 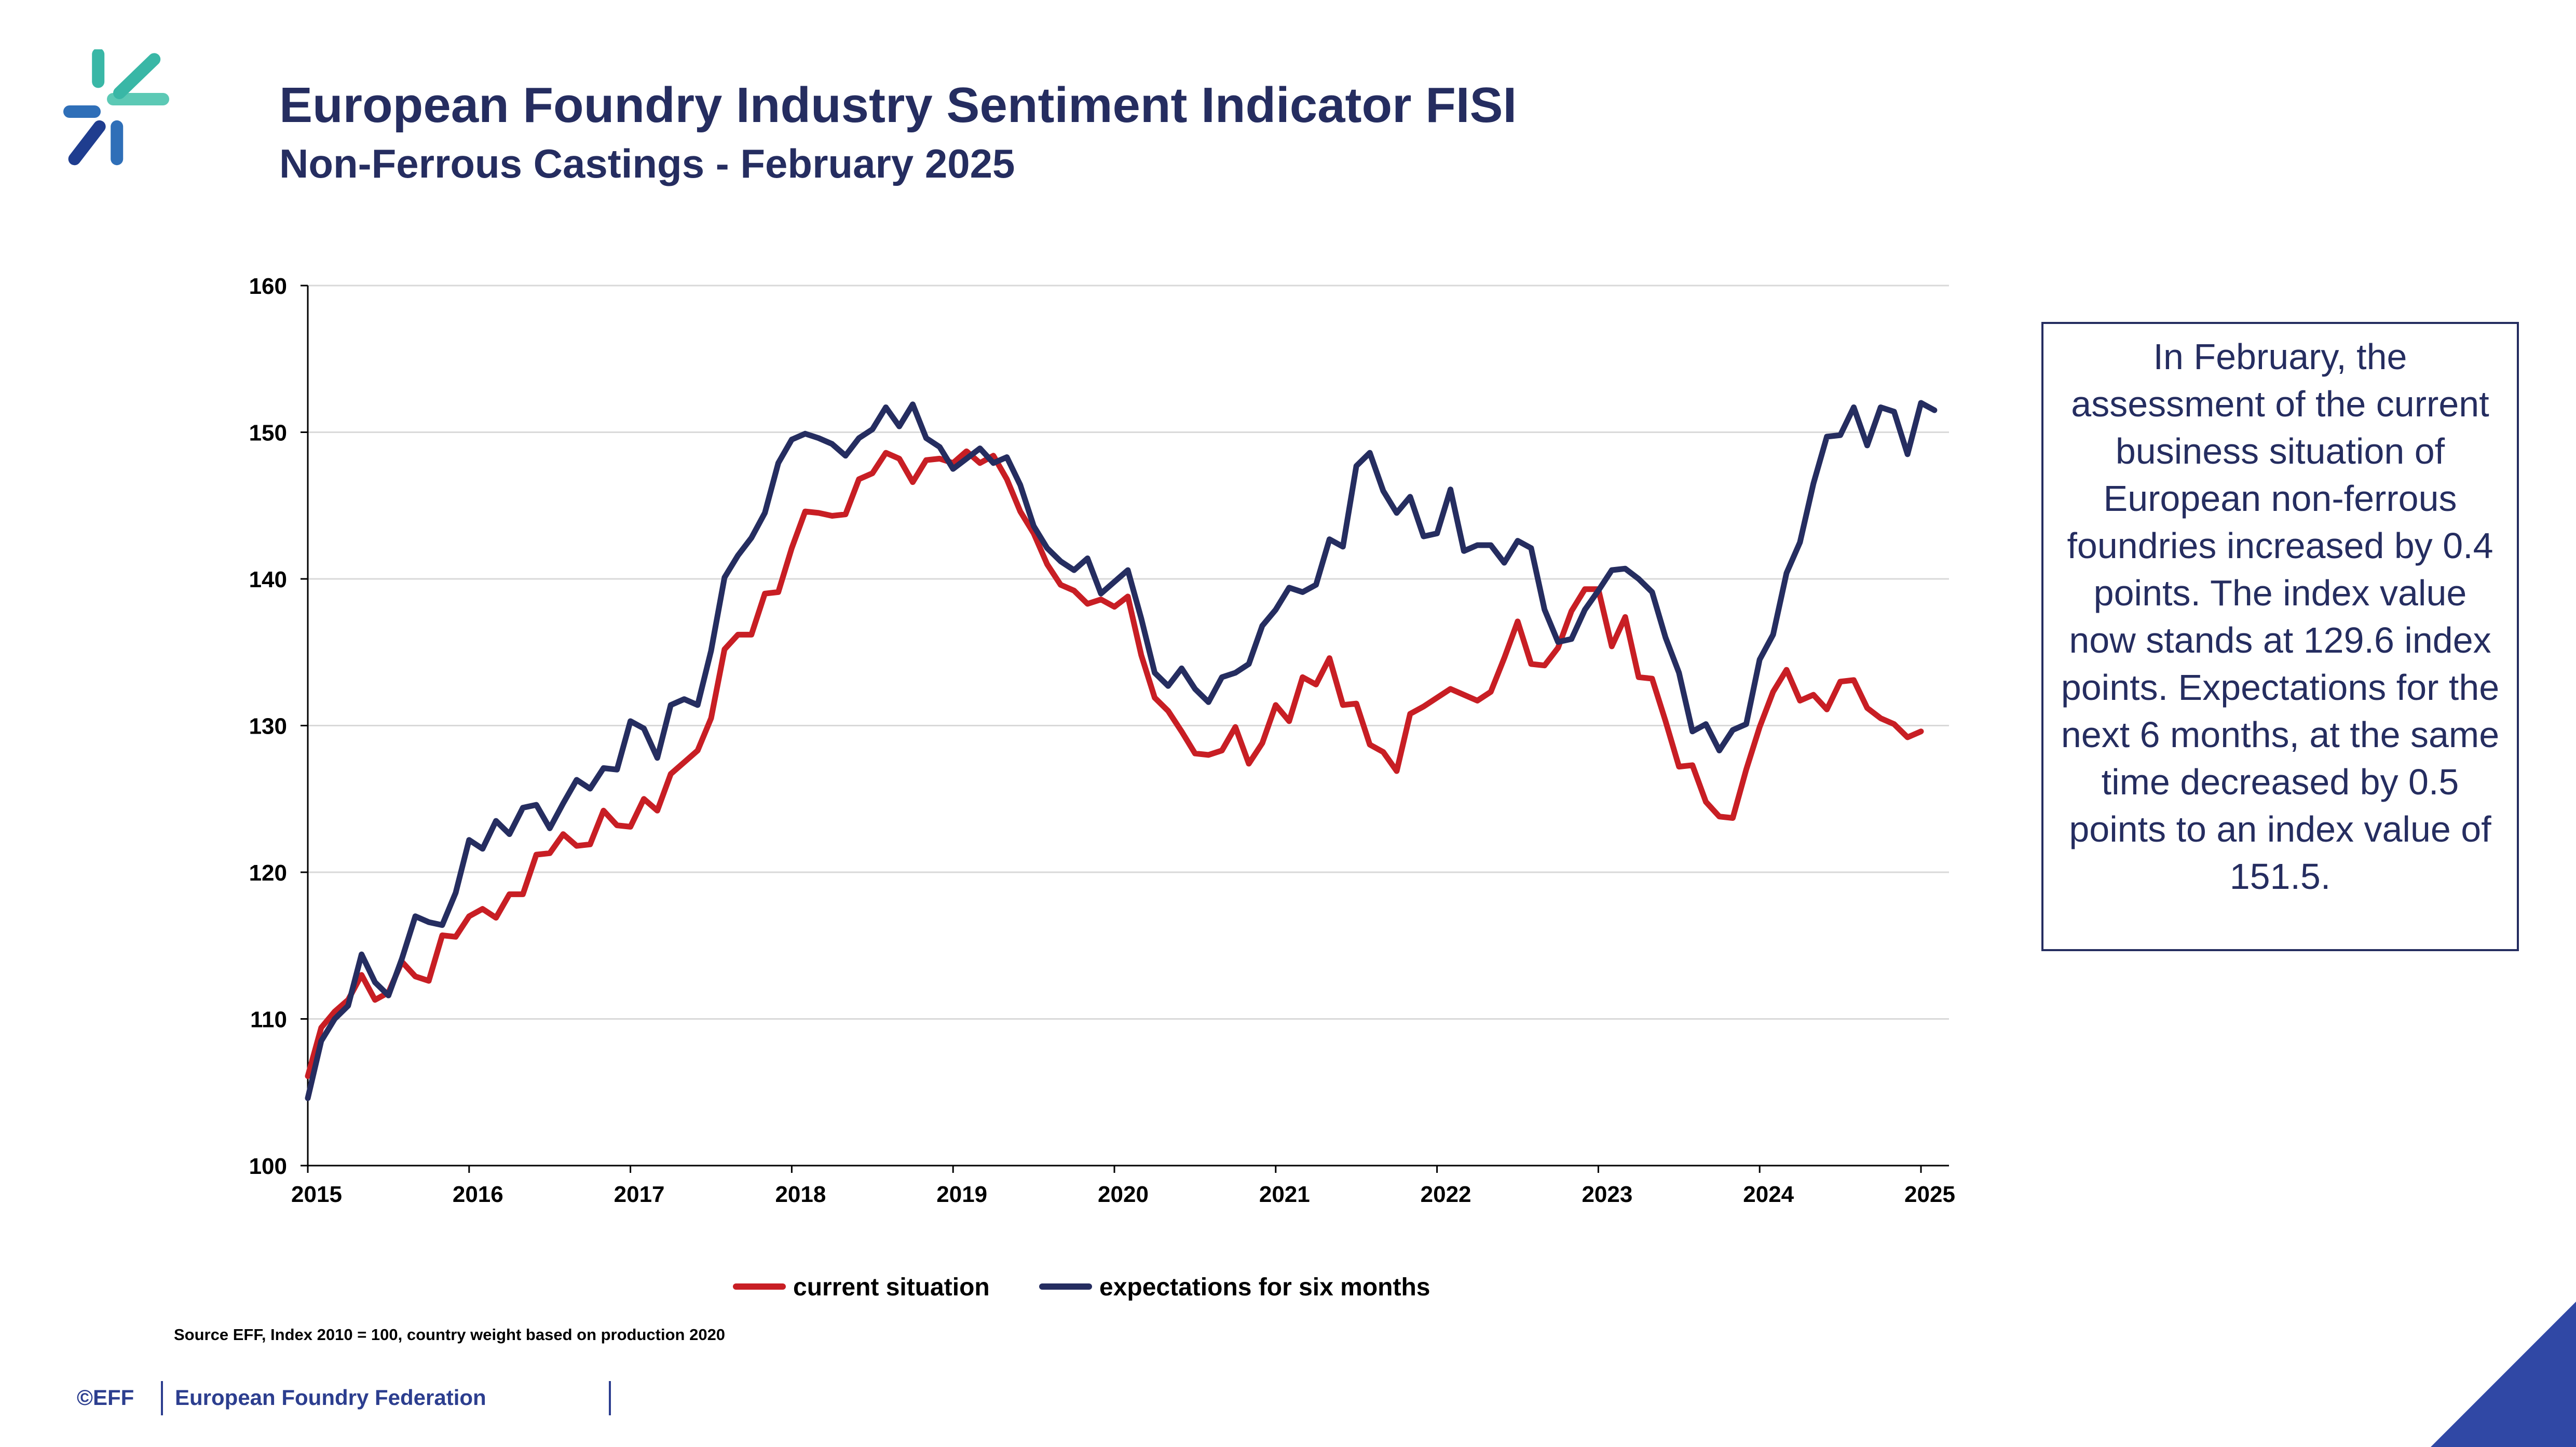 What do you see at coordinates (961, 1194) in the screenshot?
I see `x-tick-label: 2019` at bounding box center [961, 1194].